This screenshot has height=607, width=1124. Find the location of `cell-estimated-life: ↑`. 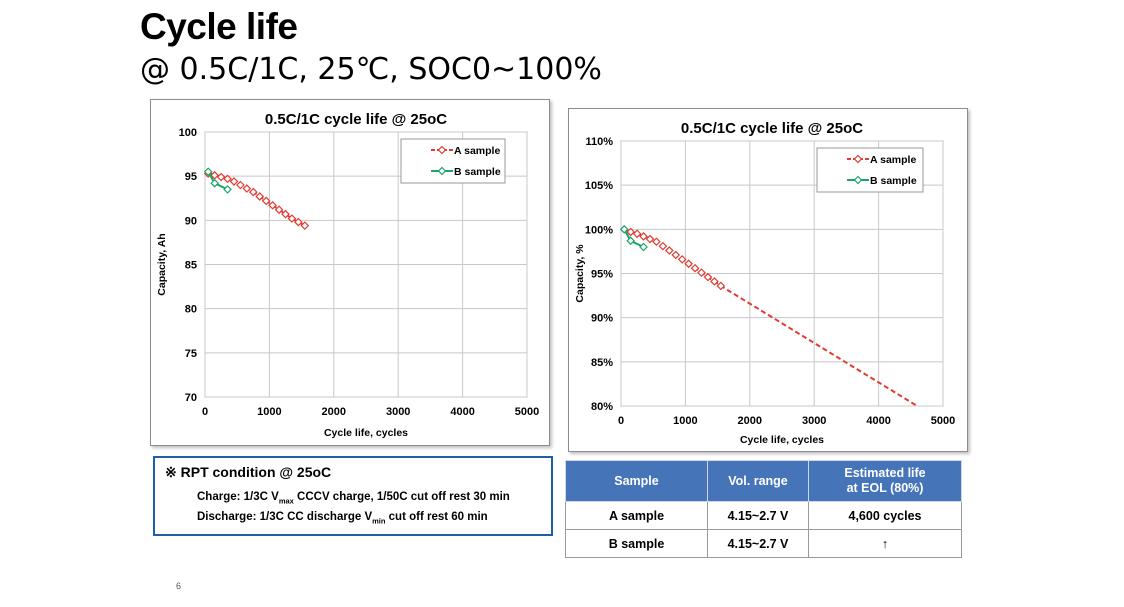

cell-estimated-life: ↑ is located at coordinates (885, 543).